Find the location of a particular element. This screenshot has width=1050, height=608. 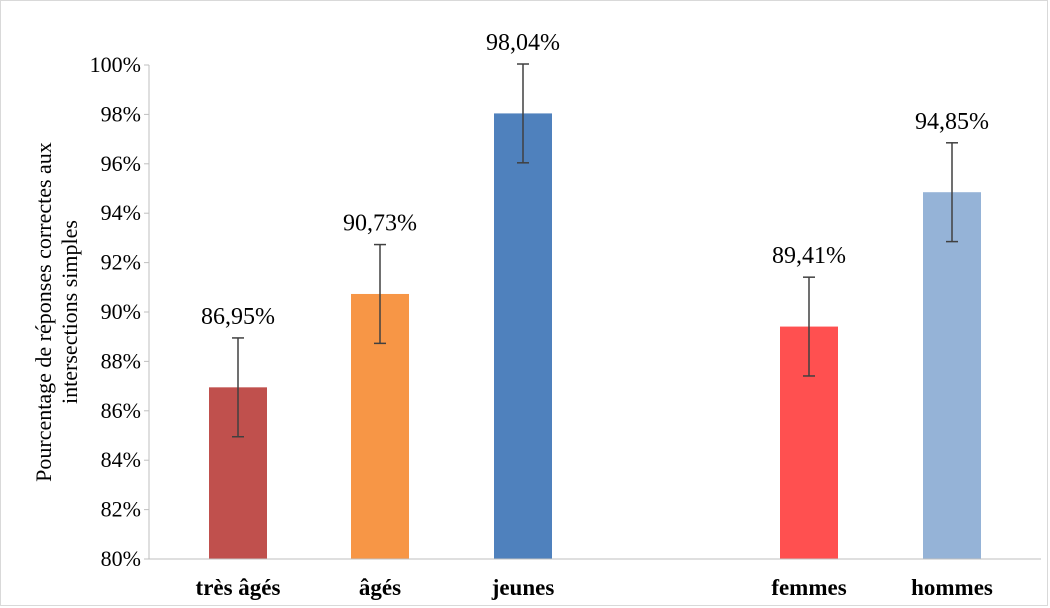

y-tick-label: 88% is located at coordinates (121, 360).